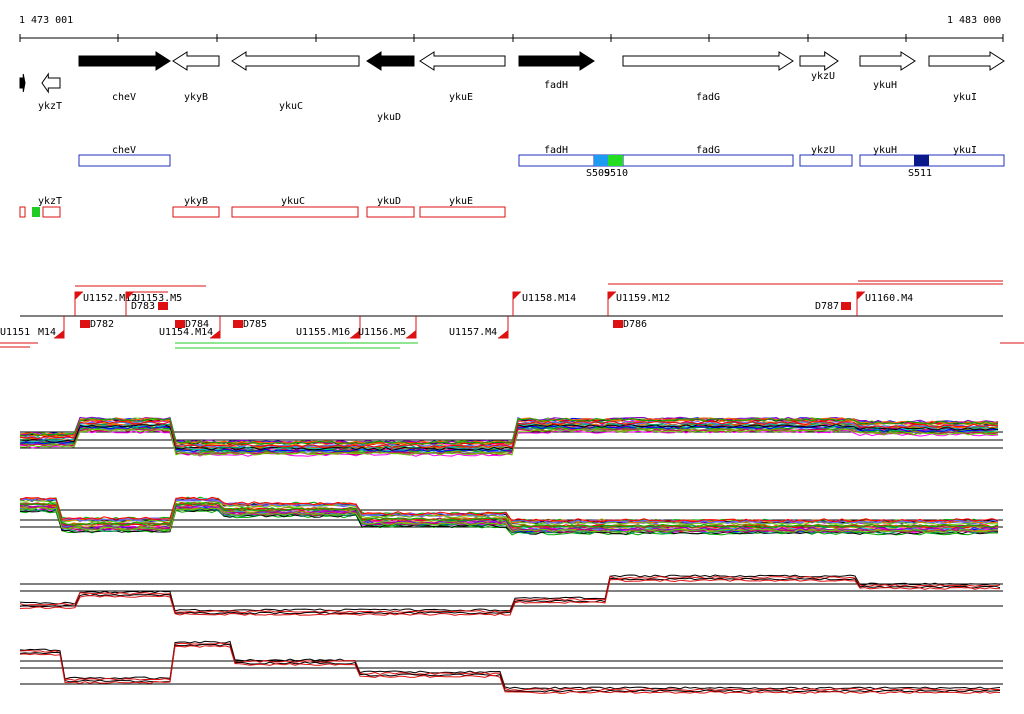  What do you see at coordinates (143, 306) in the screenshot?
I see `downstream-label: D783` at bounding box center [143, 306].